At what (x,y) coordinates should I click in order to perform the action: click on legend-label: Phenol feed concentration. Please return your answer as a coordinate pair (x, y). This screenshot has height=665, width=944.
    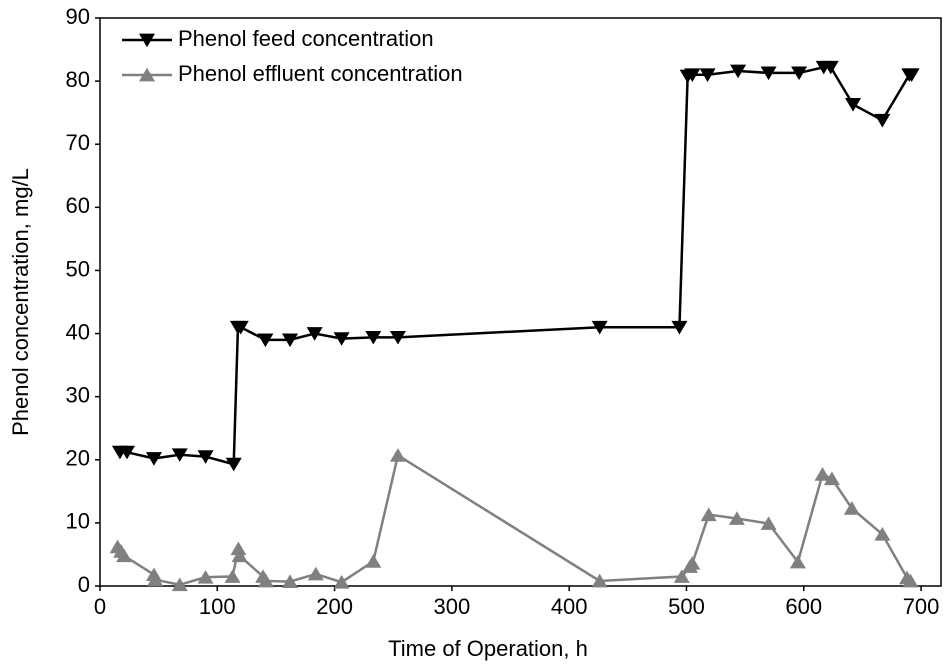
    Looking at the image, I should click on (306, 38).